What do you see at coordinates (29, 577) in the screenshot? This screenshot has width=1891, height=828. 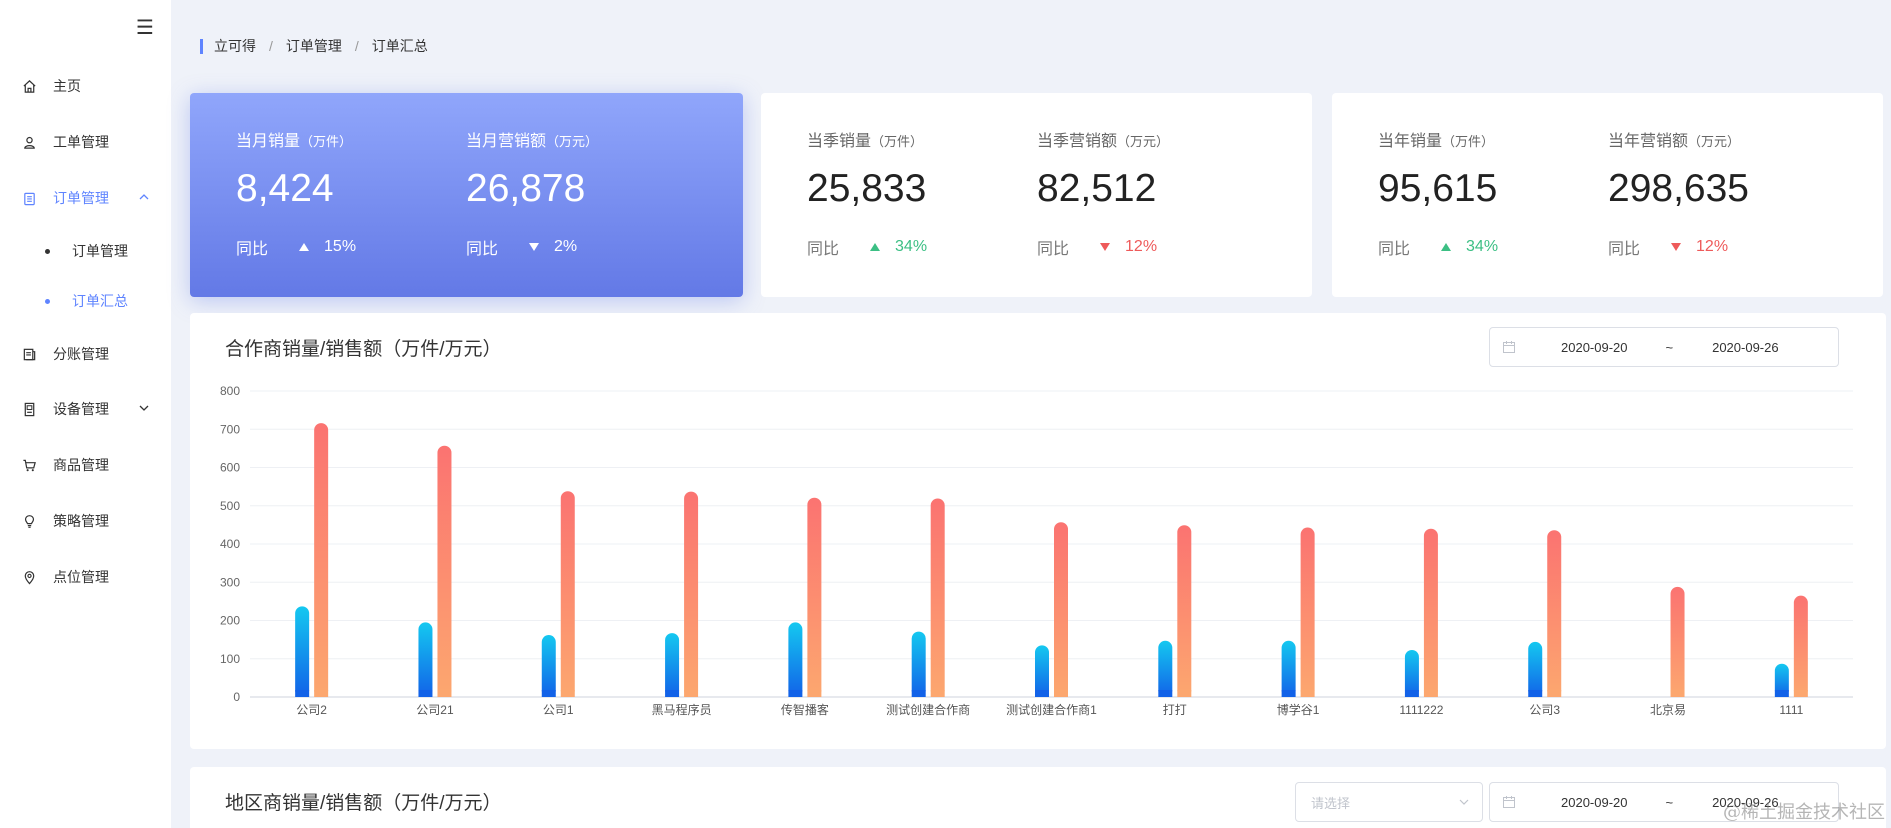 I see `location-icon` at bounding box center [29, 577].